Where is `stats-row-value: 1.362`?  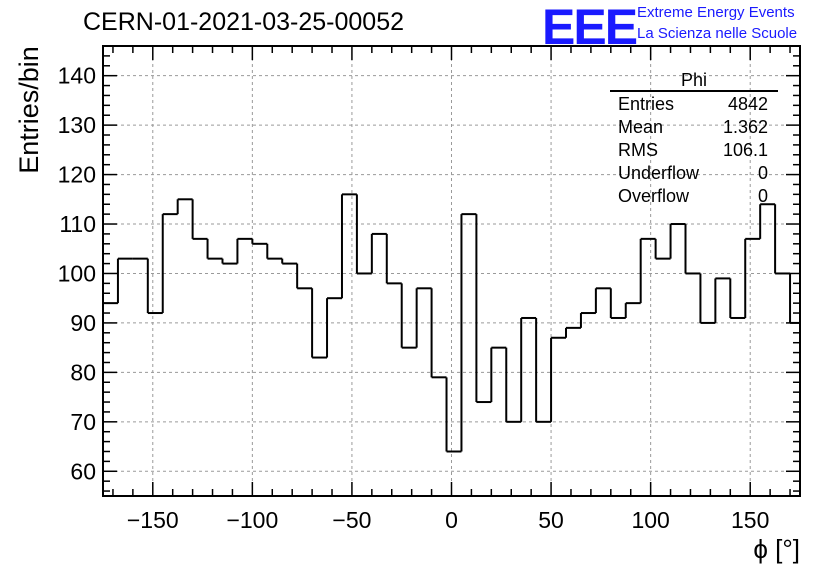
stats-row-value: 1.362 is located at coordinates (745, 127).